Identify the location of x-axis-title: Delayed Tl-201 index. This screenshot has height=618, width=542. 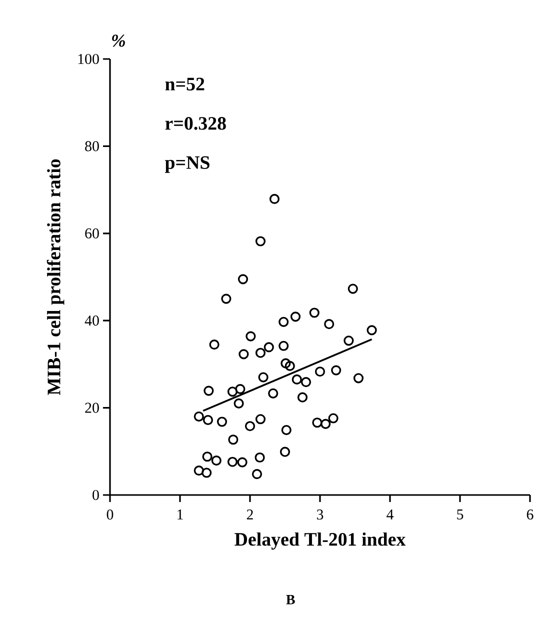
(320, 541).